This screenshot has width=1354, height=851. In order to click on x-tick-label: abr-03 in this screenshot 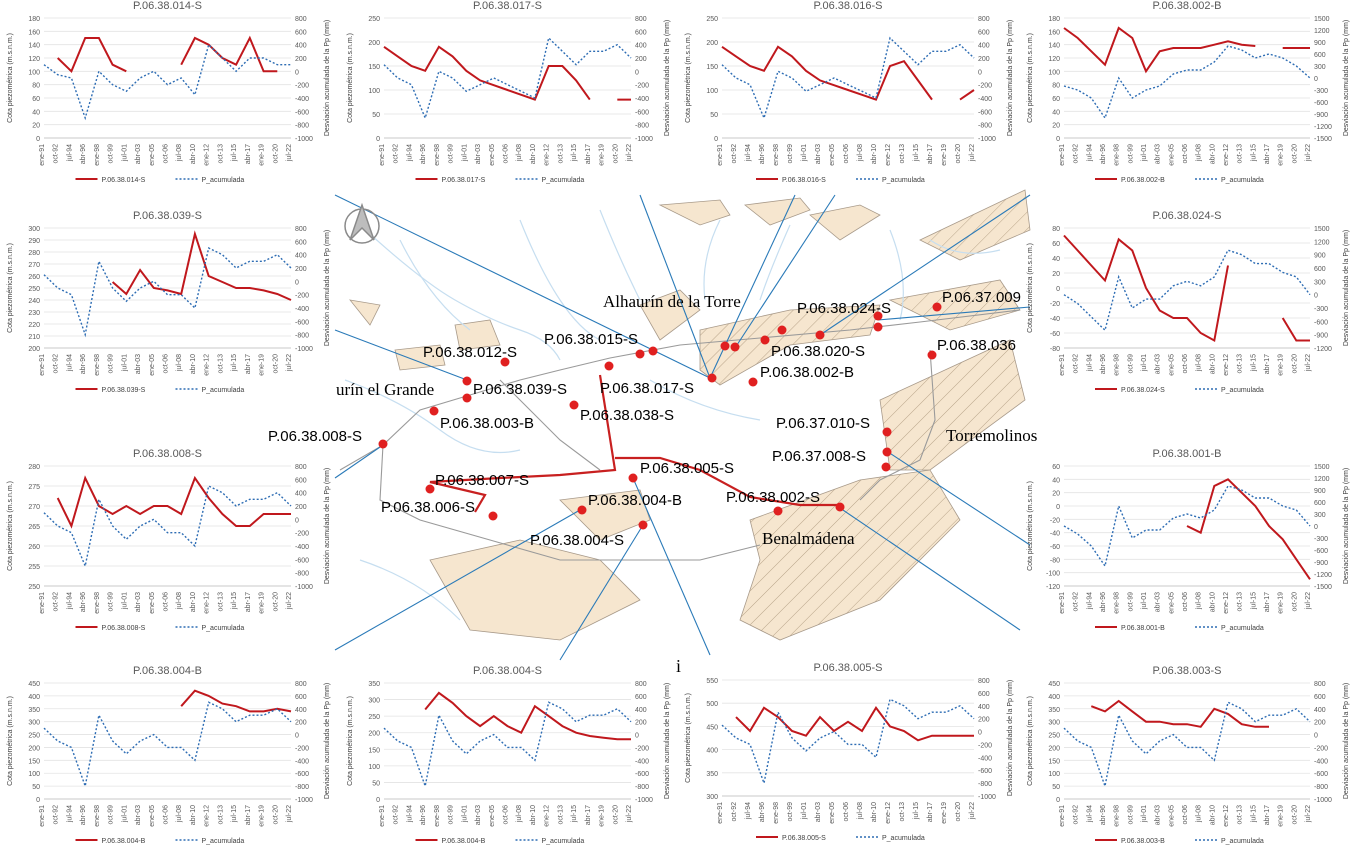, I will do `click(138, 364)`.